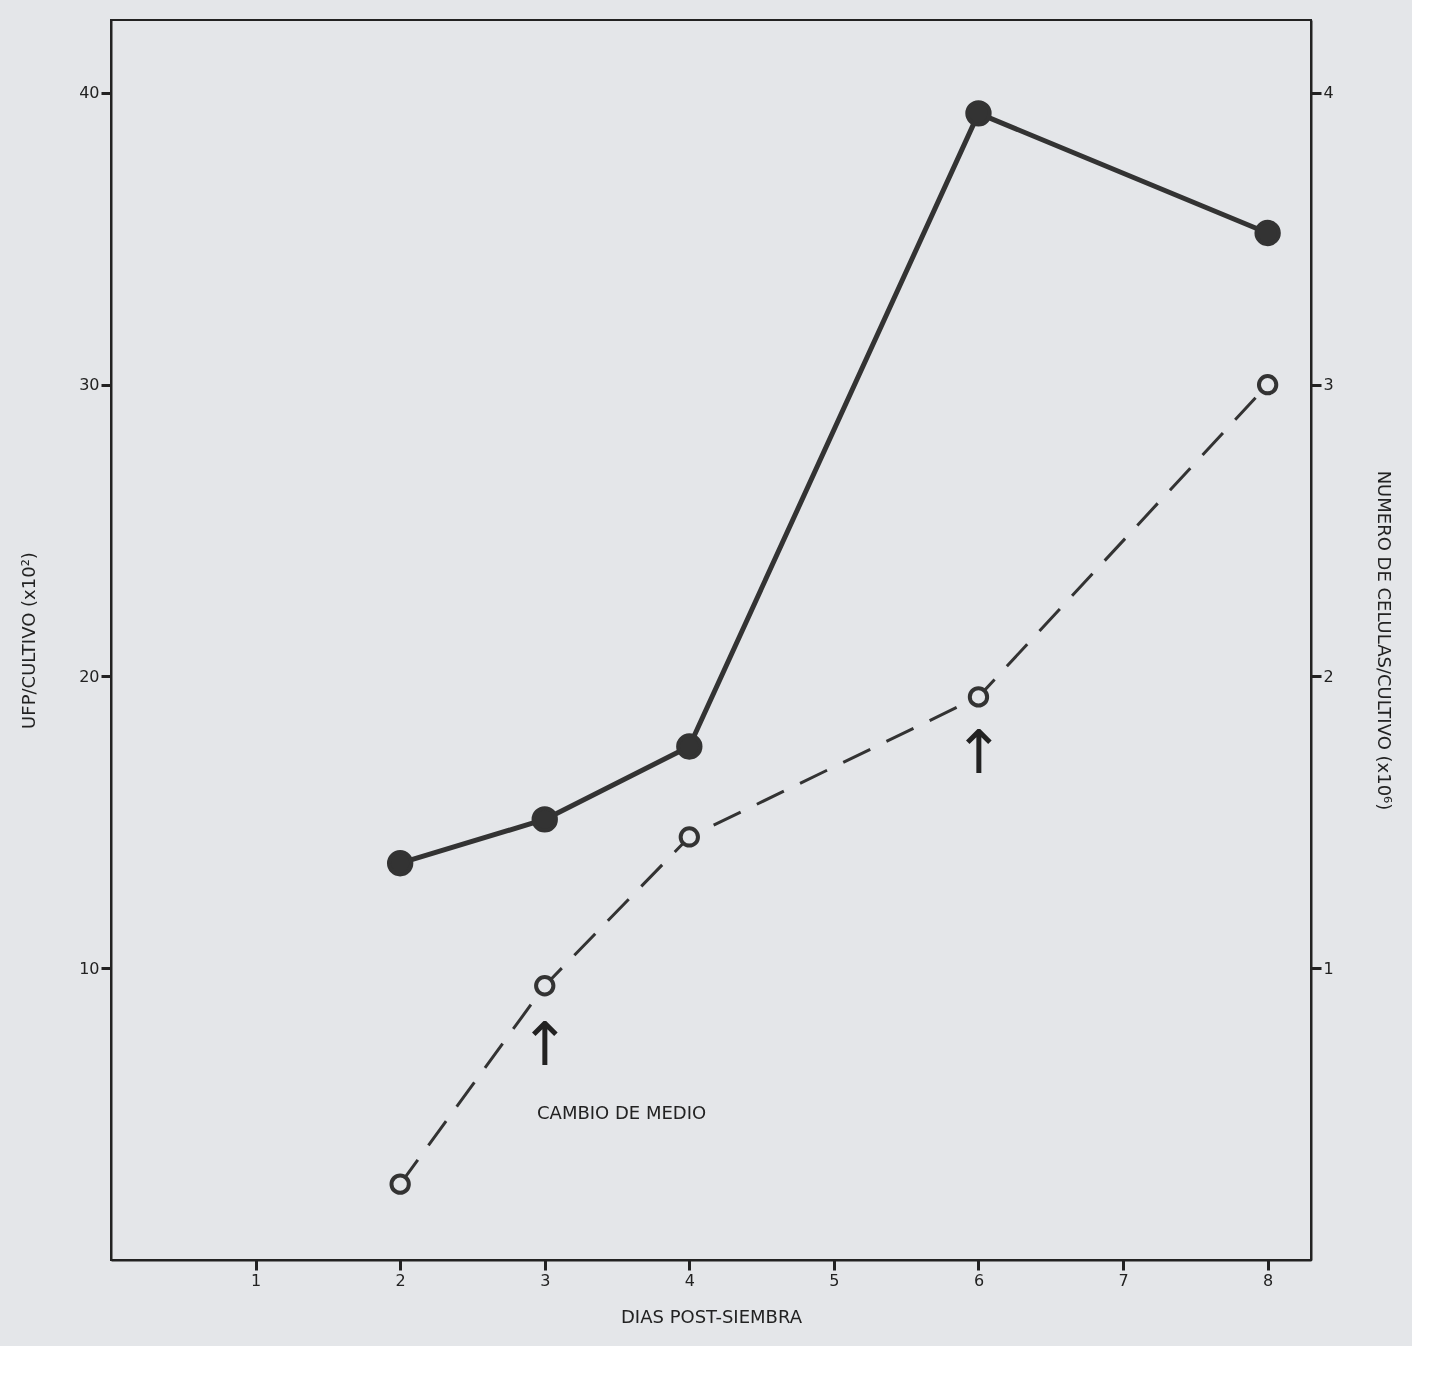 The width and height of the screenshot is (1454, 1381). What do you see at coordinates (1328, 93) in the screenshot?
I see `y2-tick-label: 4` at bounding box center [1328, 93].